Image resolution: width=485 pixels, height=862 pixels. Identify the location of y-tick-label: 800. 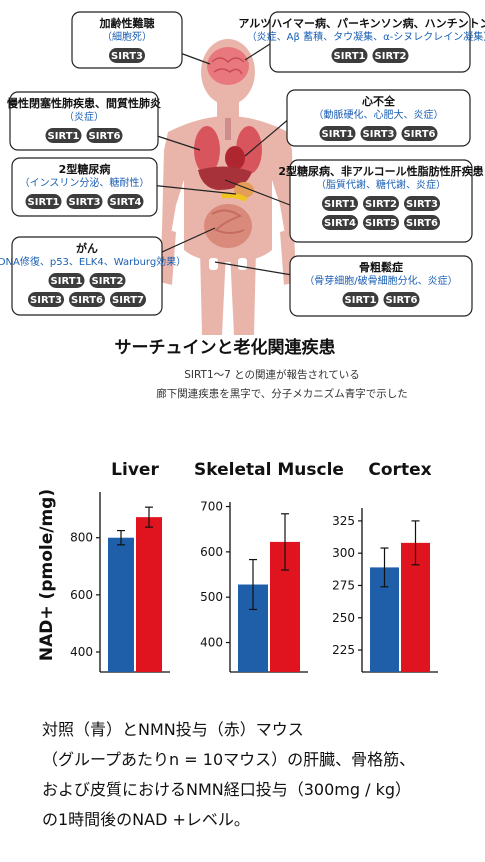
(81, 538).